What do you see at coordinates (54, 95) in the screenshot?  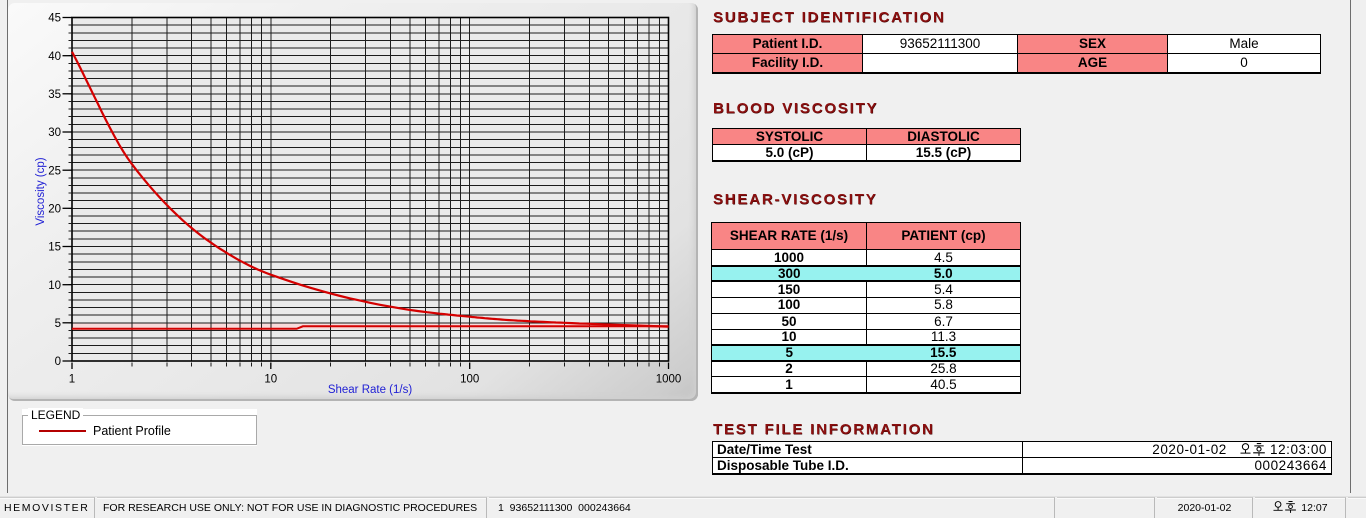 I see `svg-text: 35` at bounding box center [54, 95].